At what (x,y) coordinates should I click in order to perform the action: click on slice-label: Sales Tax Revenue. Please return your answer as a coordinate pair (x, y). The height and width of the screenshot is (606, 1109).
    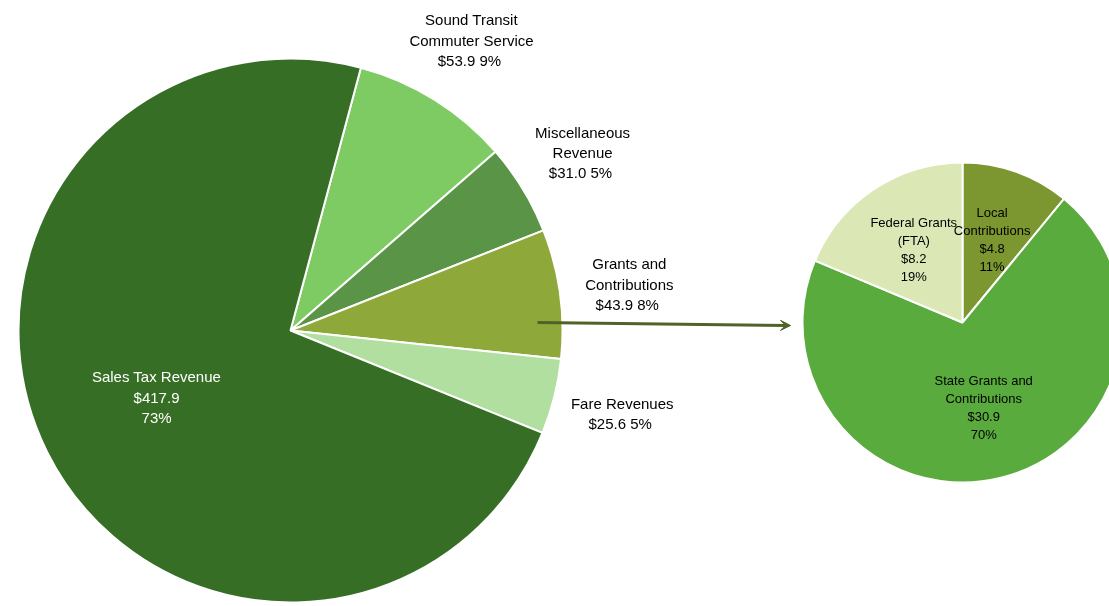
    Looking at the image, I should click on (156, 377).